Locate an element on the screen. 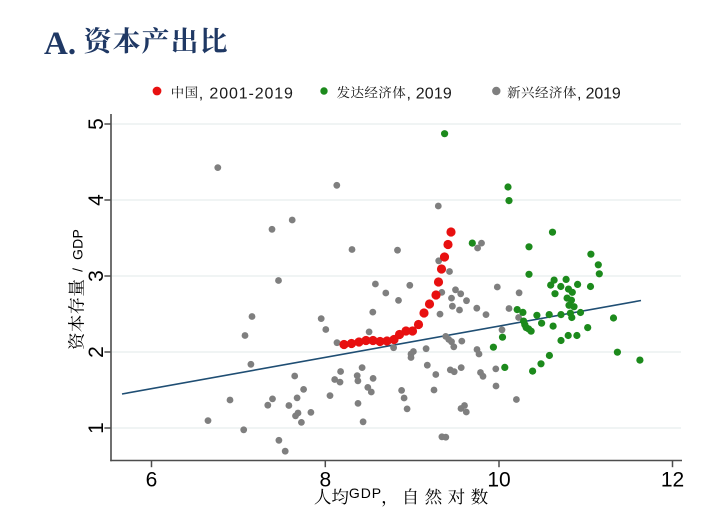  svg-text: 1 is located at coordinates (96, 428).